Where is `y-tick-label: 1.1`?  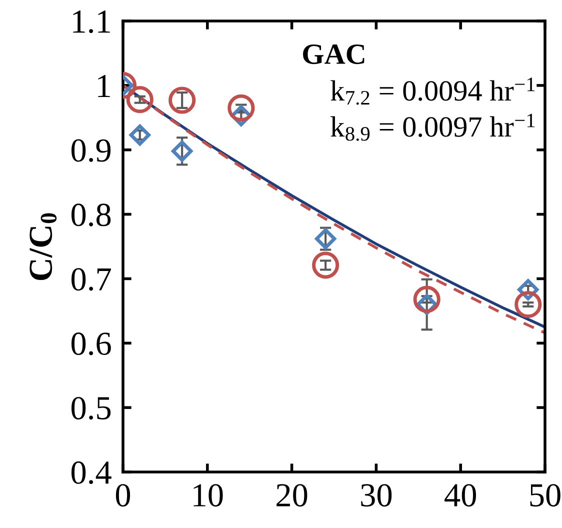
y-tick-label: 1.1 is located at coordinates (91, 22).